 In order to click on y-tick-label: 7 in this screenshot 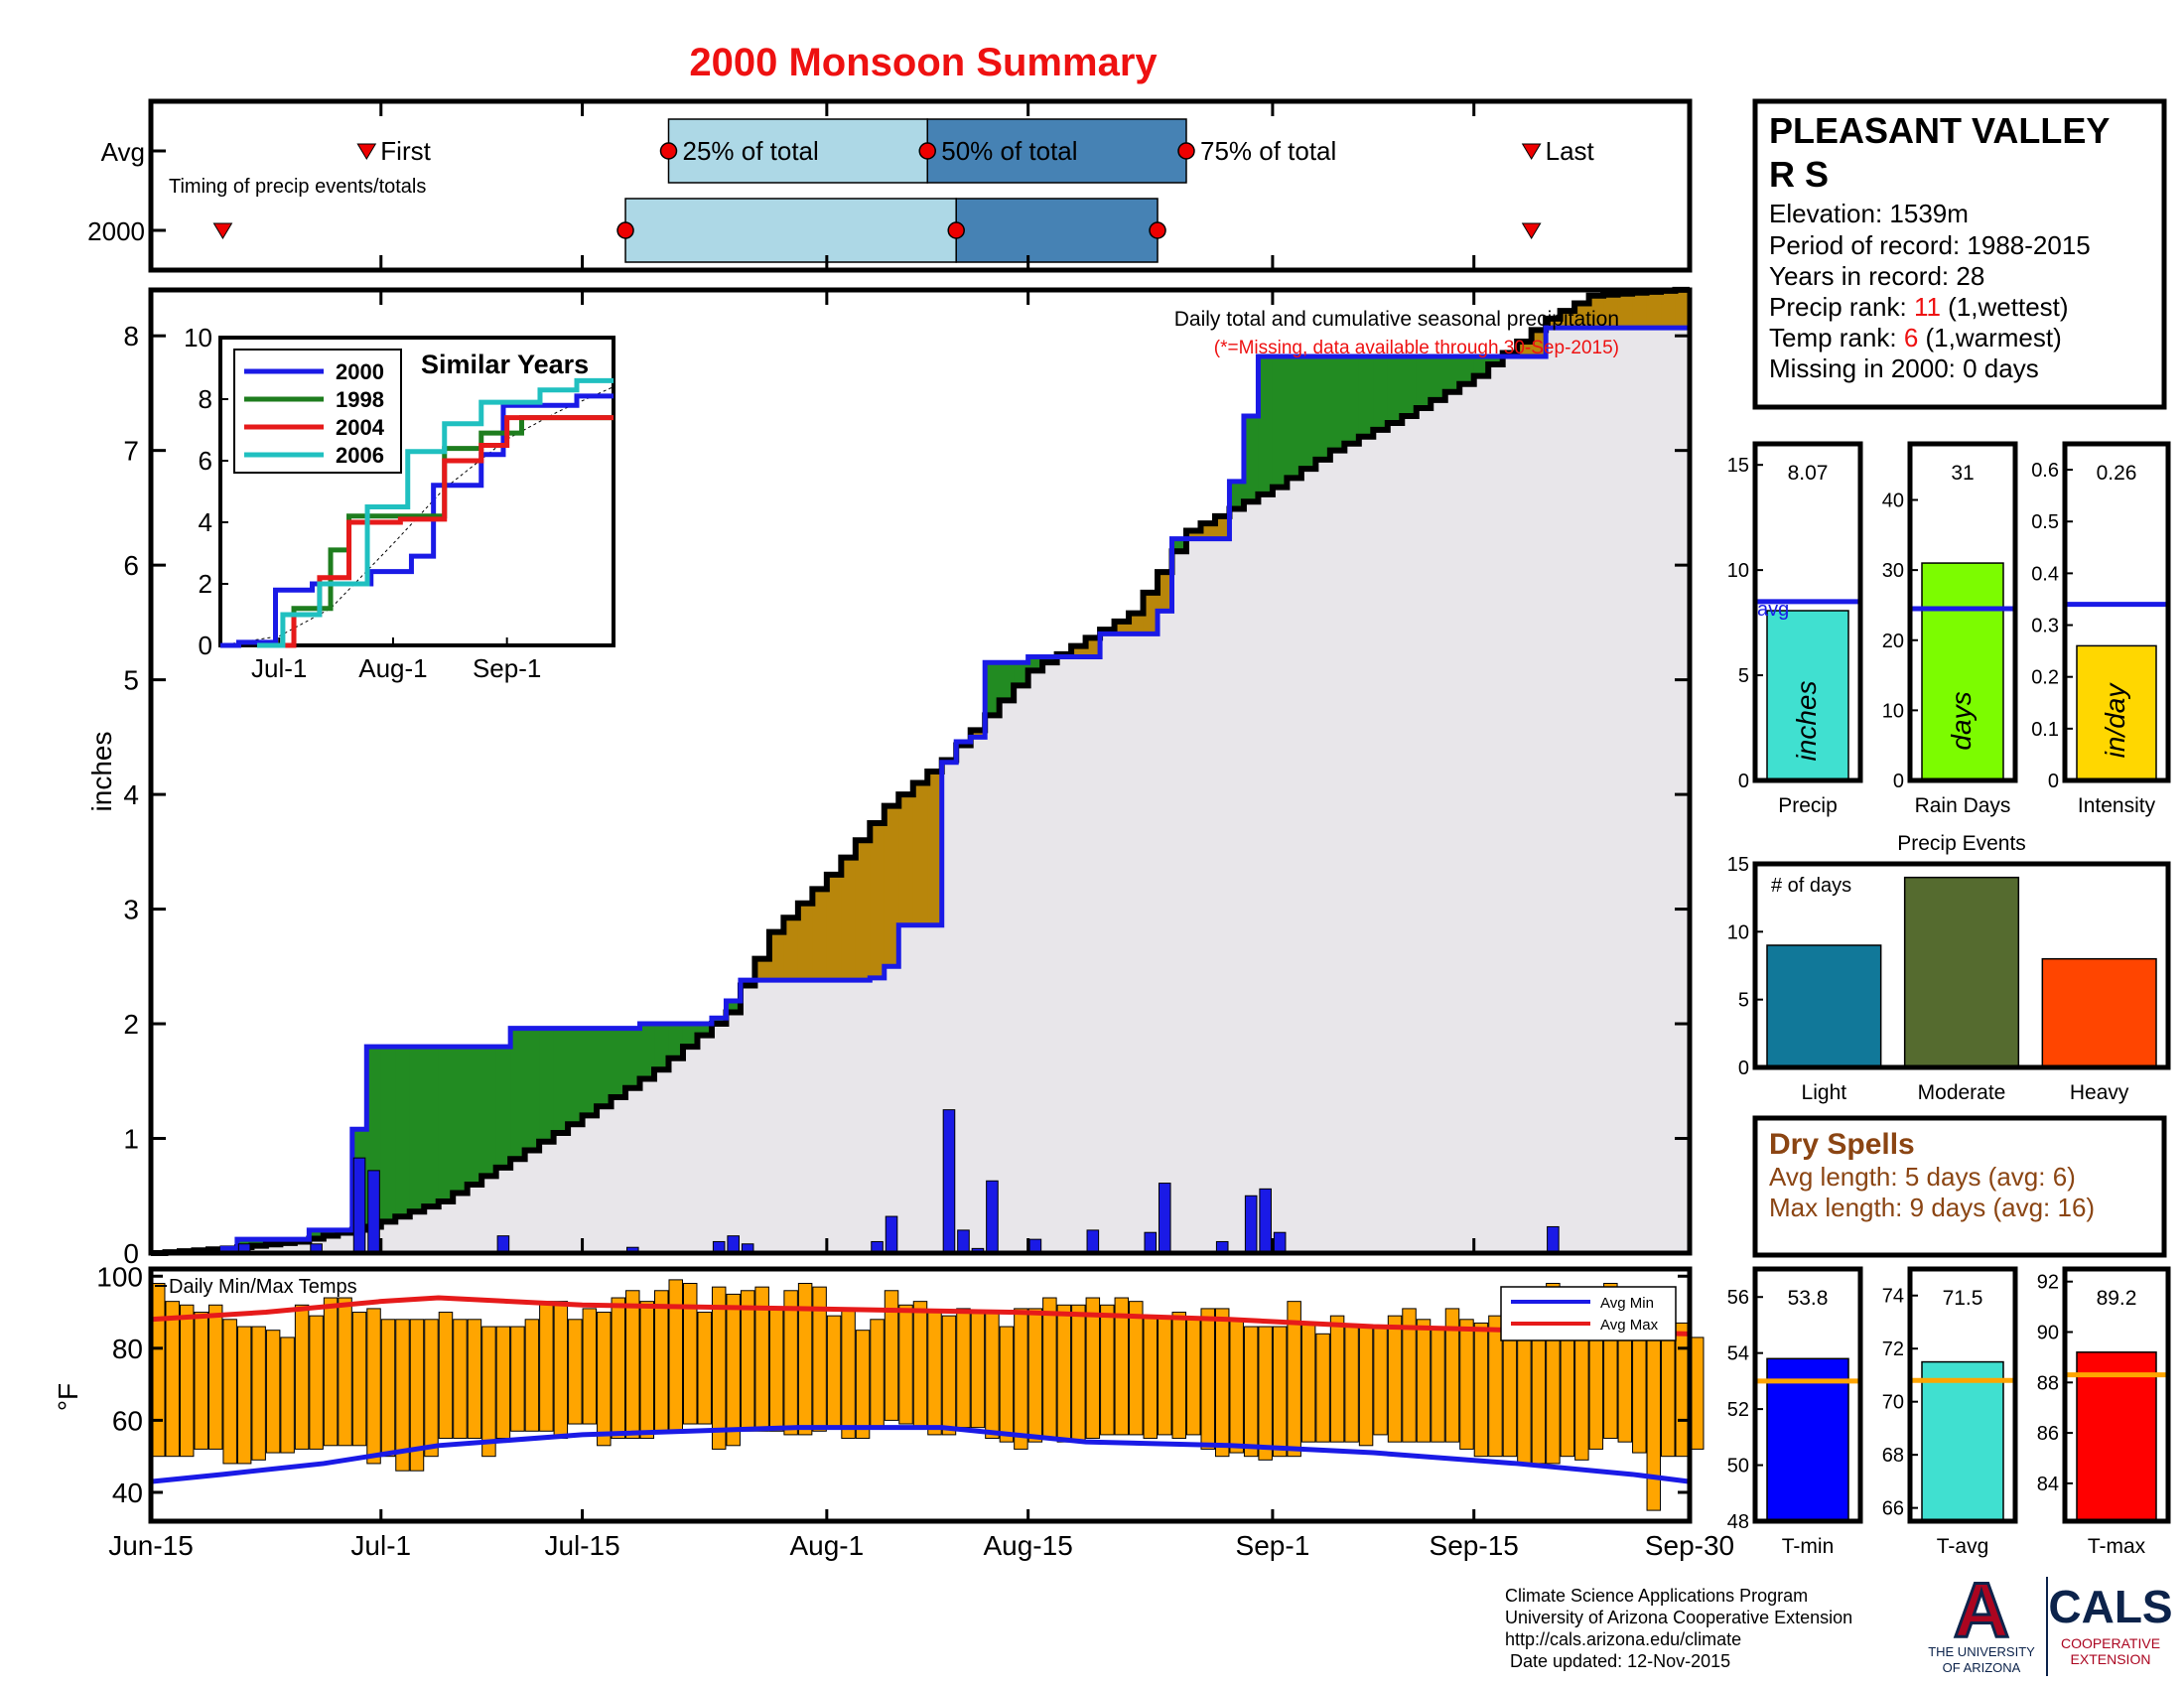, I will do `click(131, 451)`.